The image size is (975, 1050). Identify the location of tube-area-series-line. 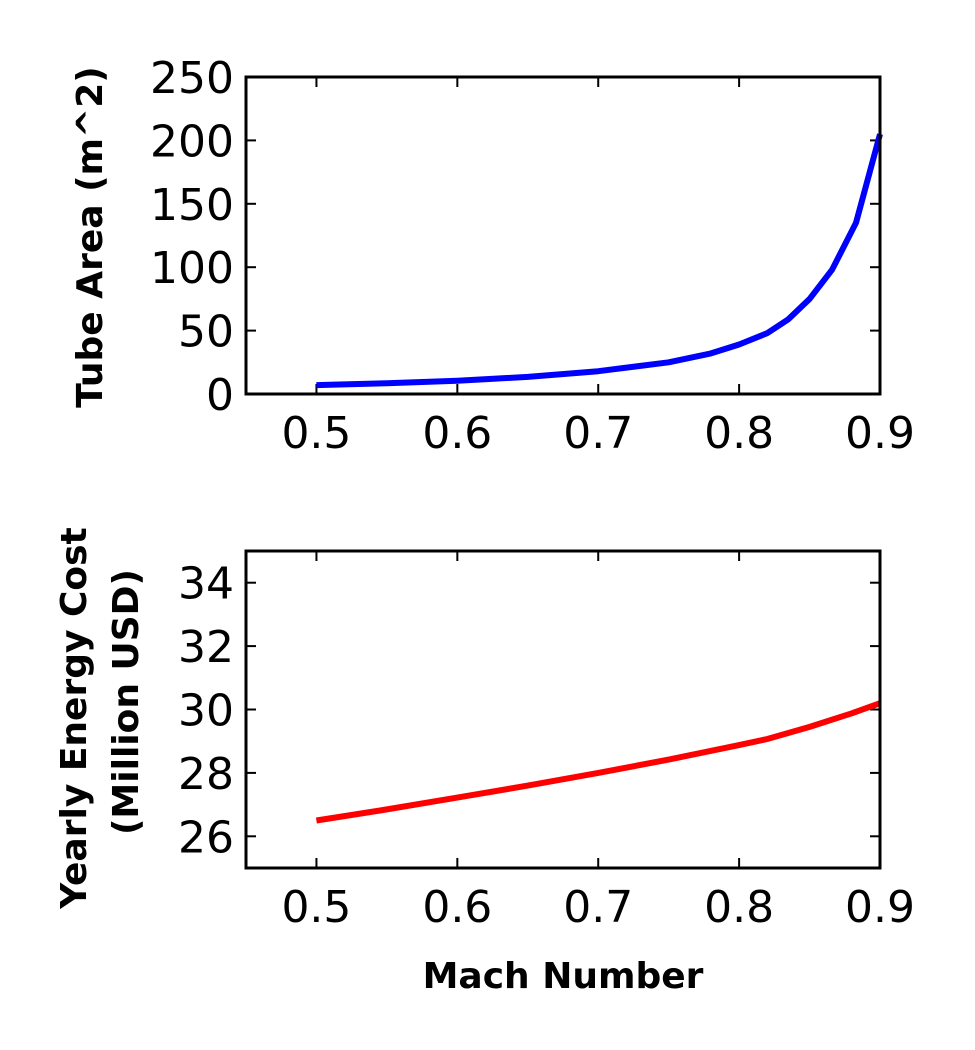
(599, 261).